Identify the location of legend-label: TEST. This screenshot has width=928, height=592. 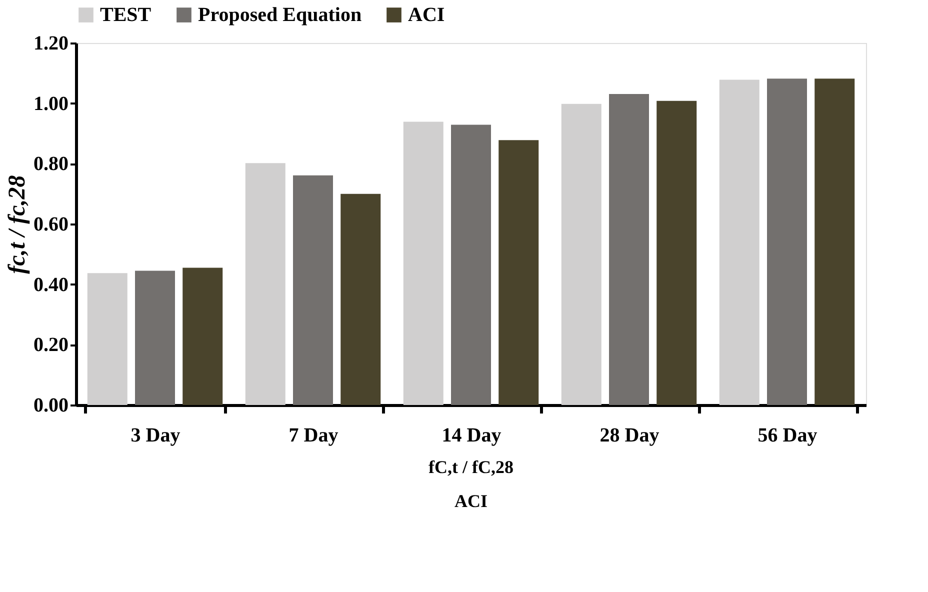
(126, 15).